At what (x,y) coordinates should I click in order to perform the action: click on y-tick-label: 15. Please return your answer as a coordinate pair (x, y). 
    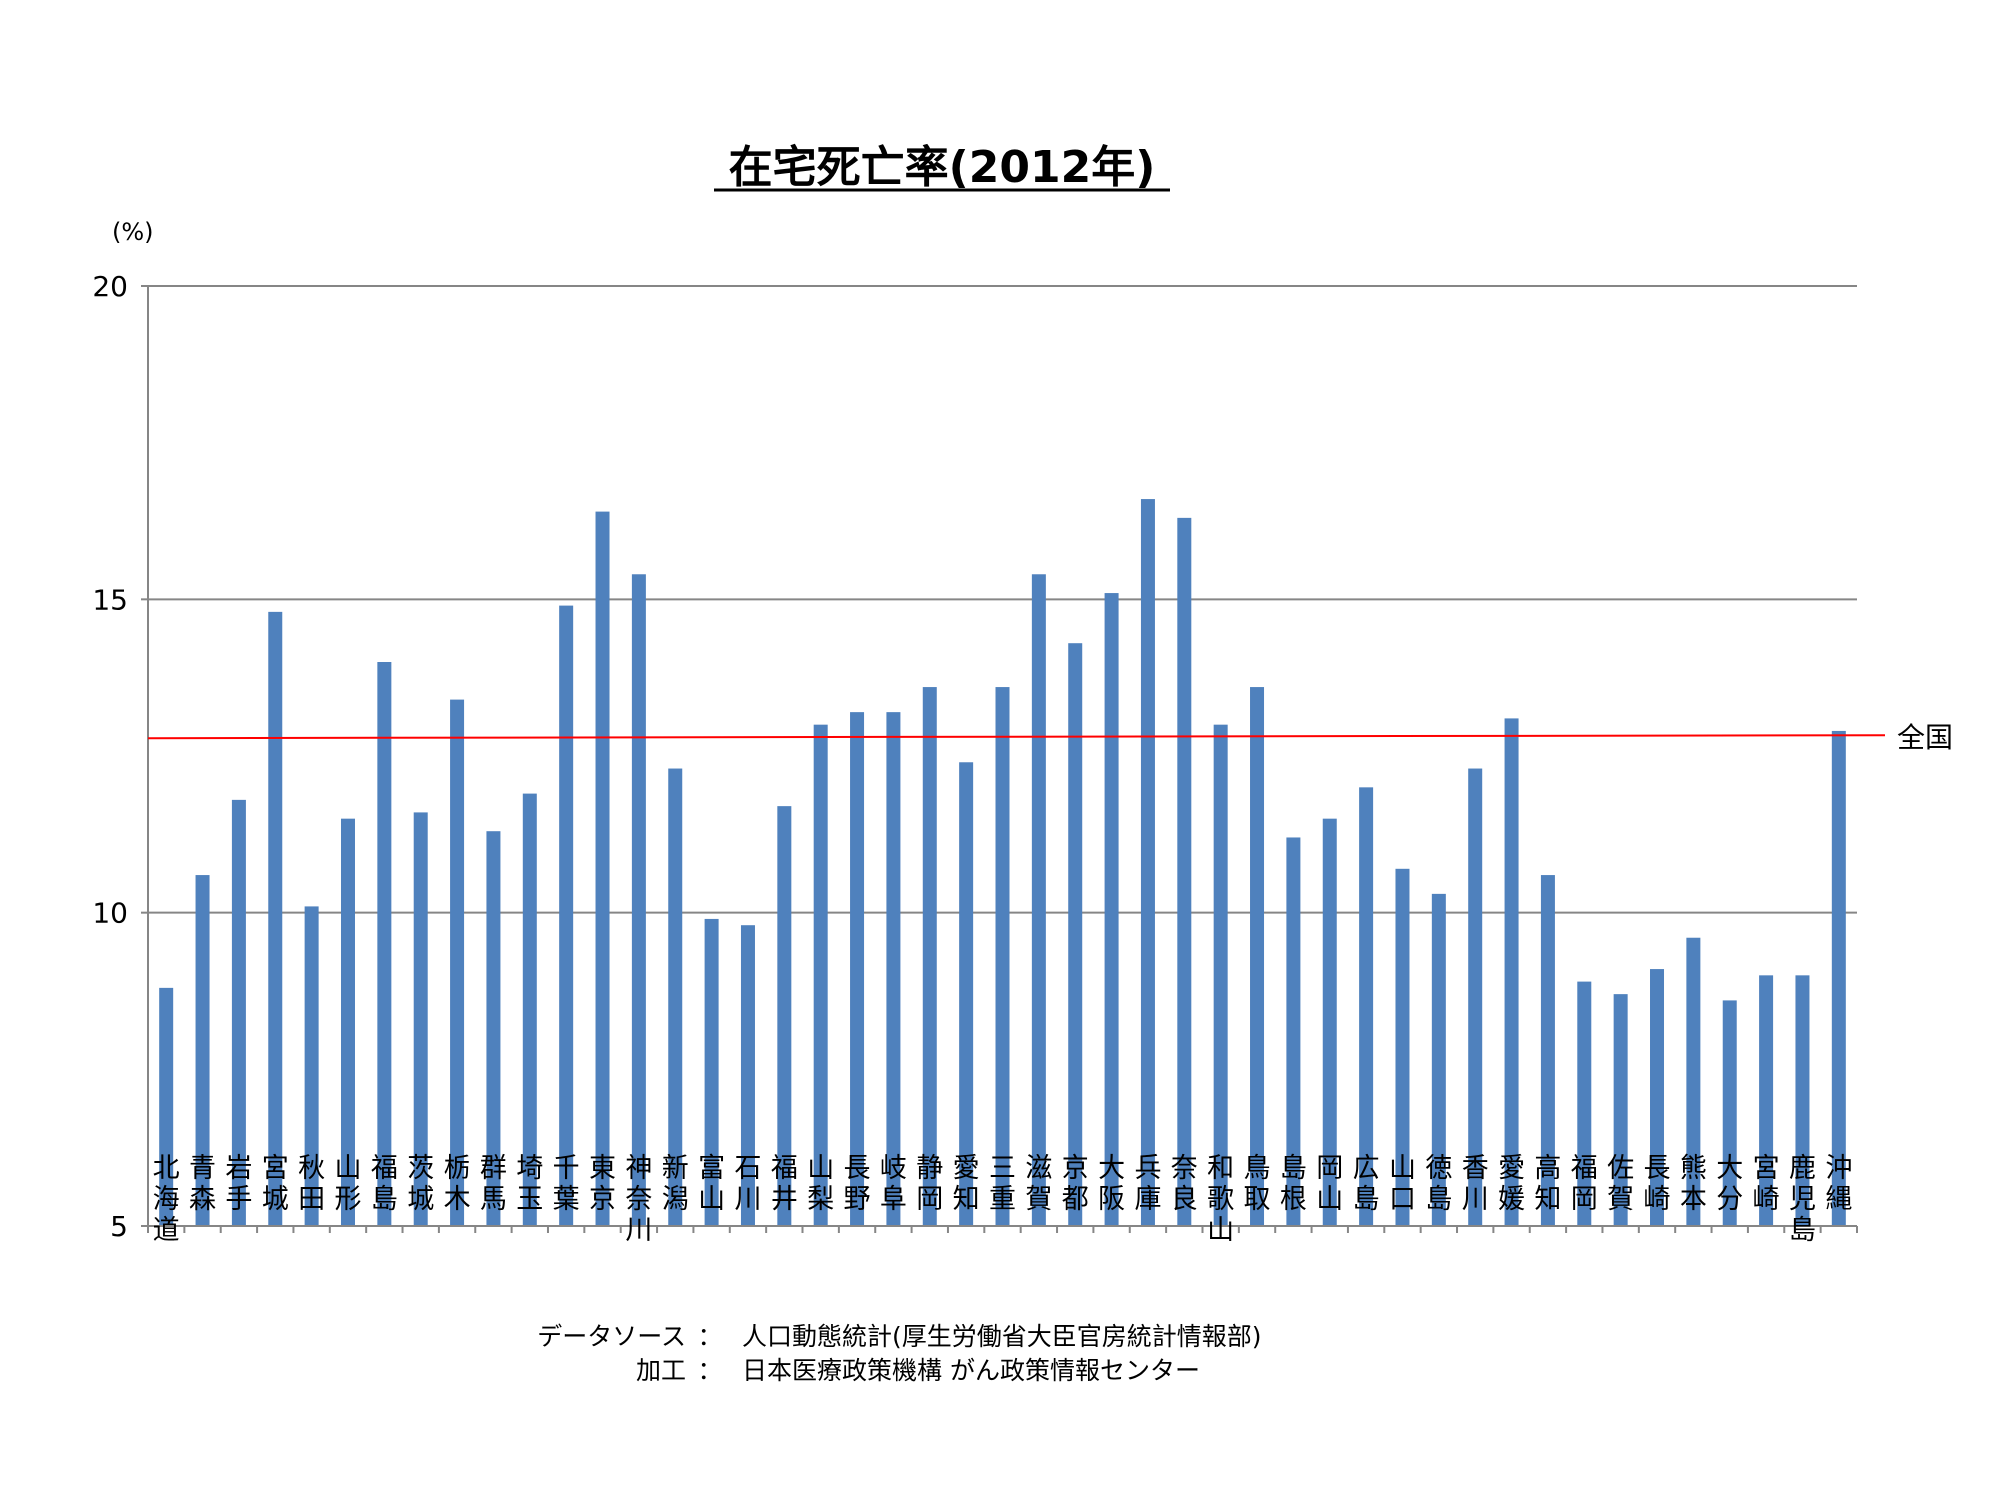
    Looking at the image, I should click on (110, 599).